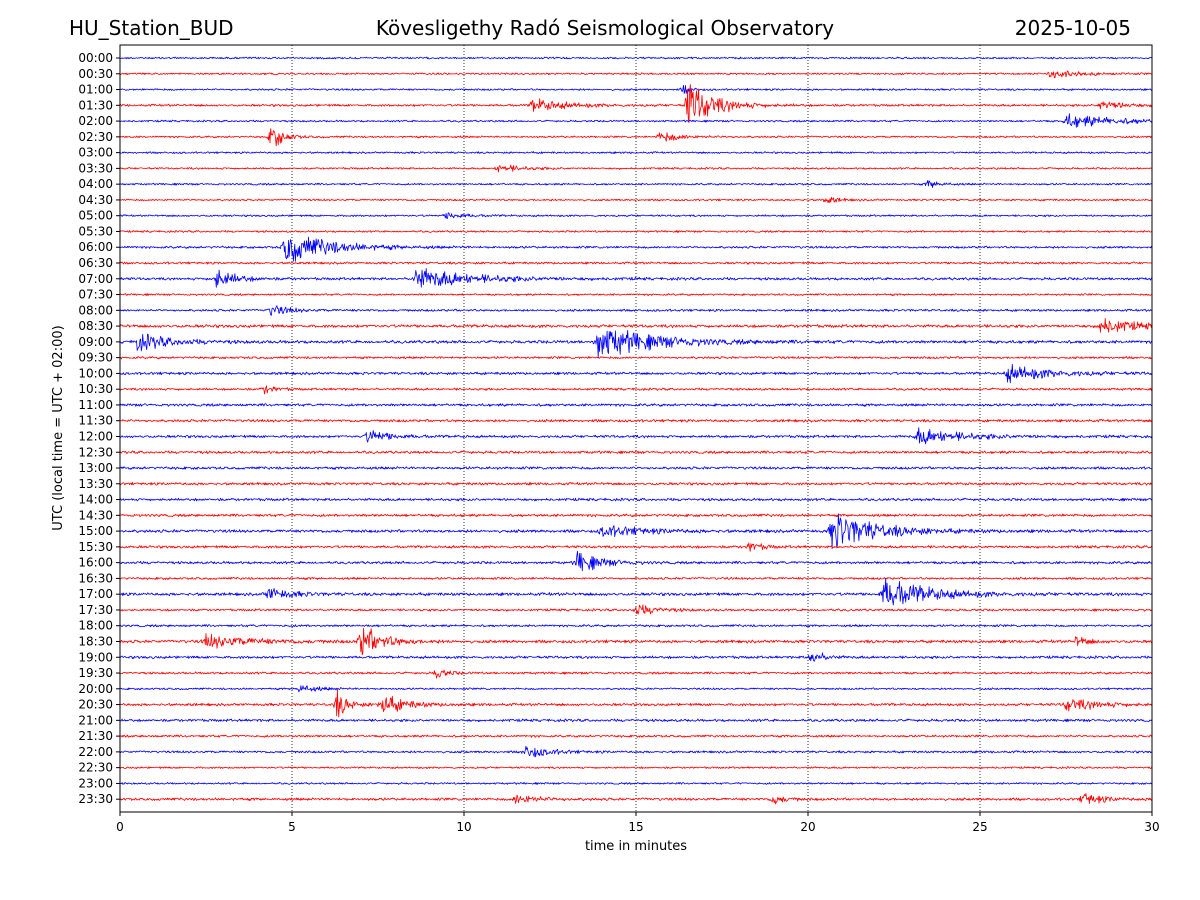 The width and height of the screenshot is (1200, 900). I want to click on x-tick-label: 0, so click(120, 827).